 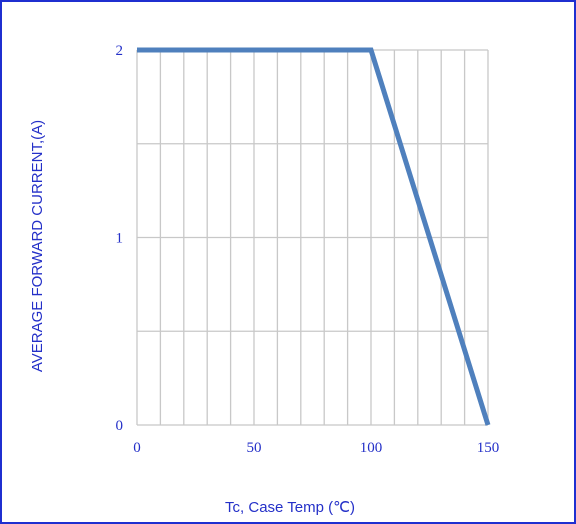 What do you see at coordinates (290, 507) in the screenshot?
I see `x-axis-title: Tc, Case Temp (℃)` at bounding box center [290, 507].